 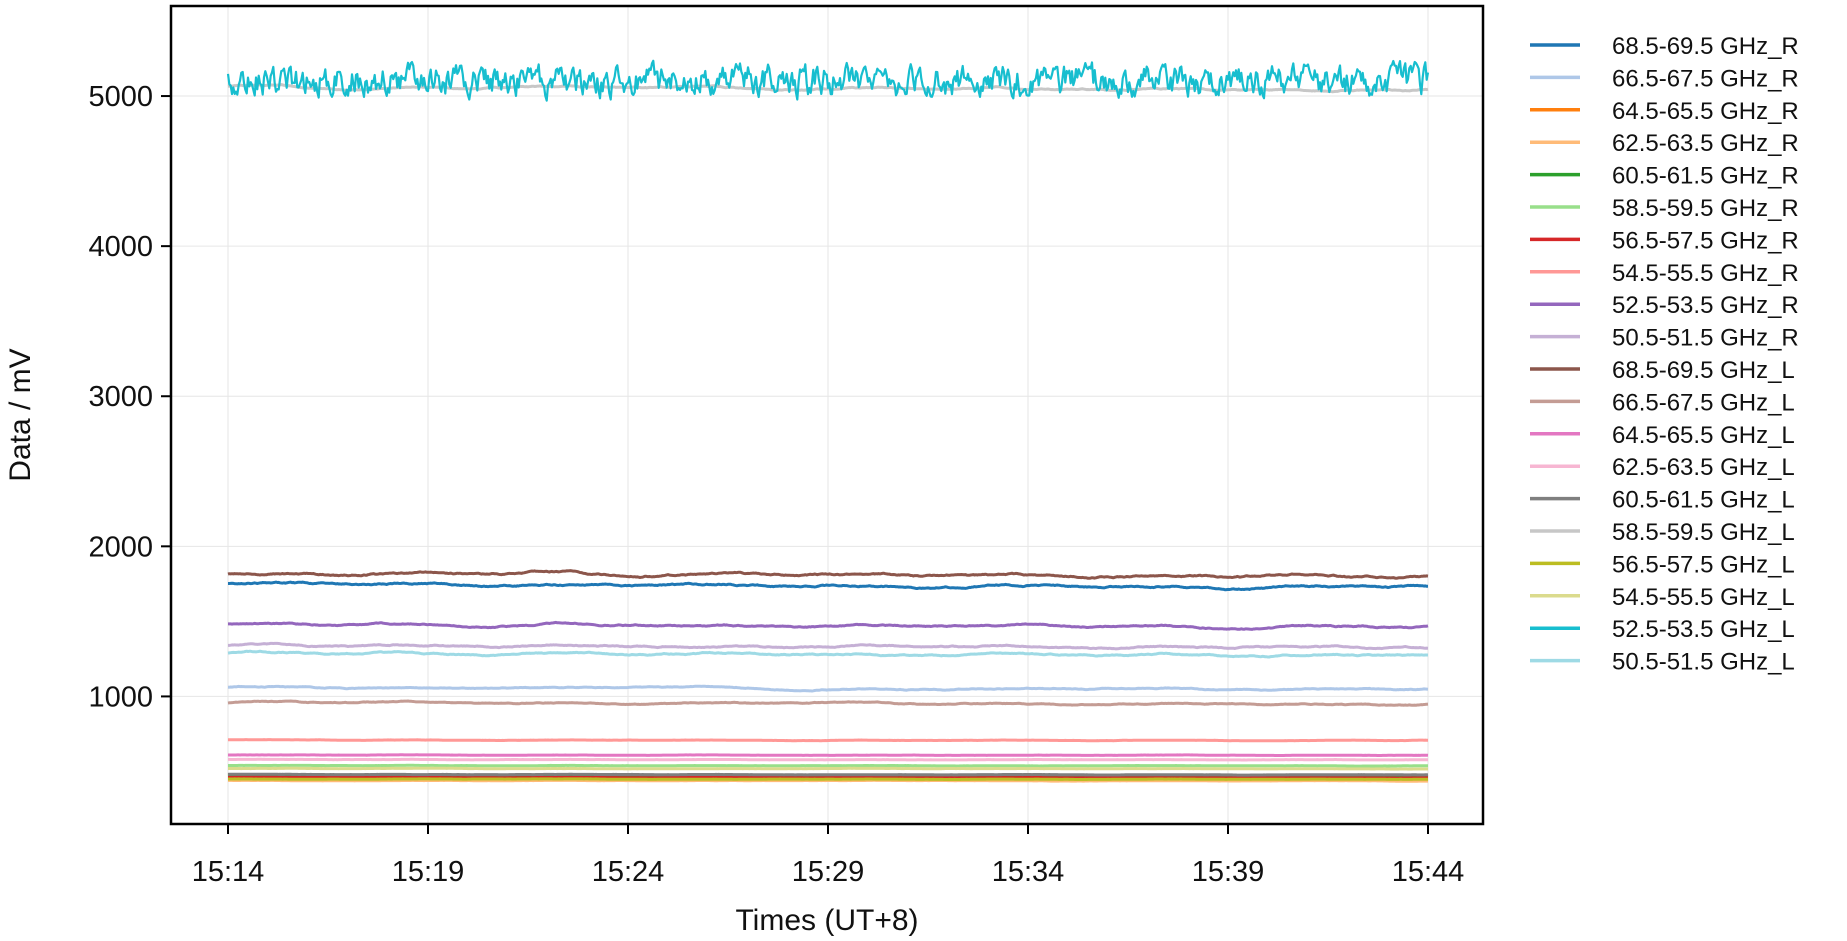 I want to click on legend-entry-label: 66.5-67.5 GHz_L, so click(x=1703, y=402).